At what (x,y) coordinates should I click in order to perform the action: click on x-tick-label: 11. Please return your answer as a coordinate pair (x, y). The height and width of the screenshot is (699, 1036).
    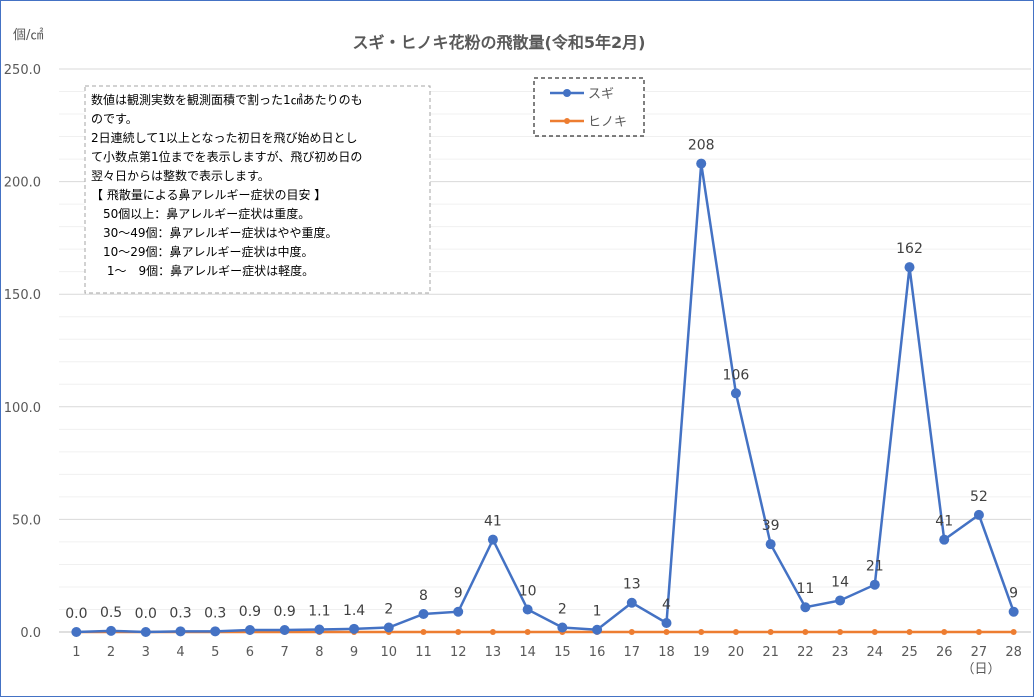
    Looking at the image, I should click on (423, 652).